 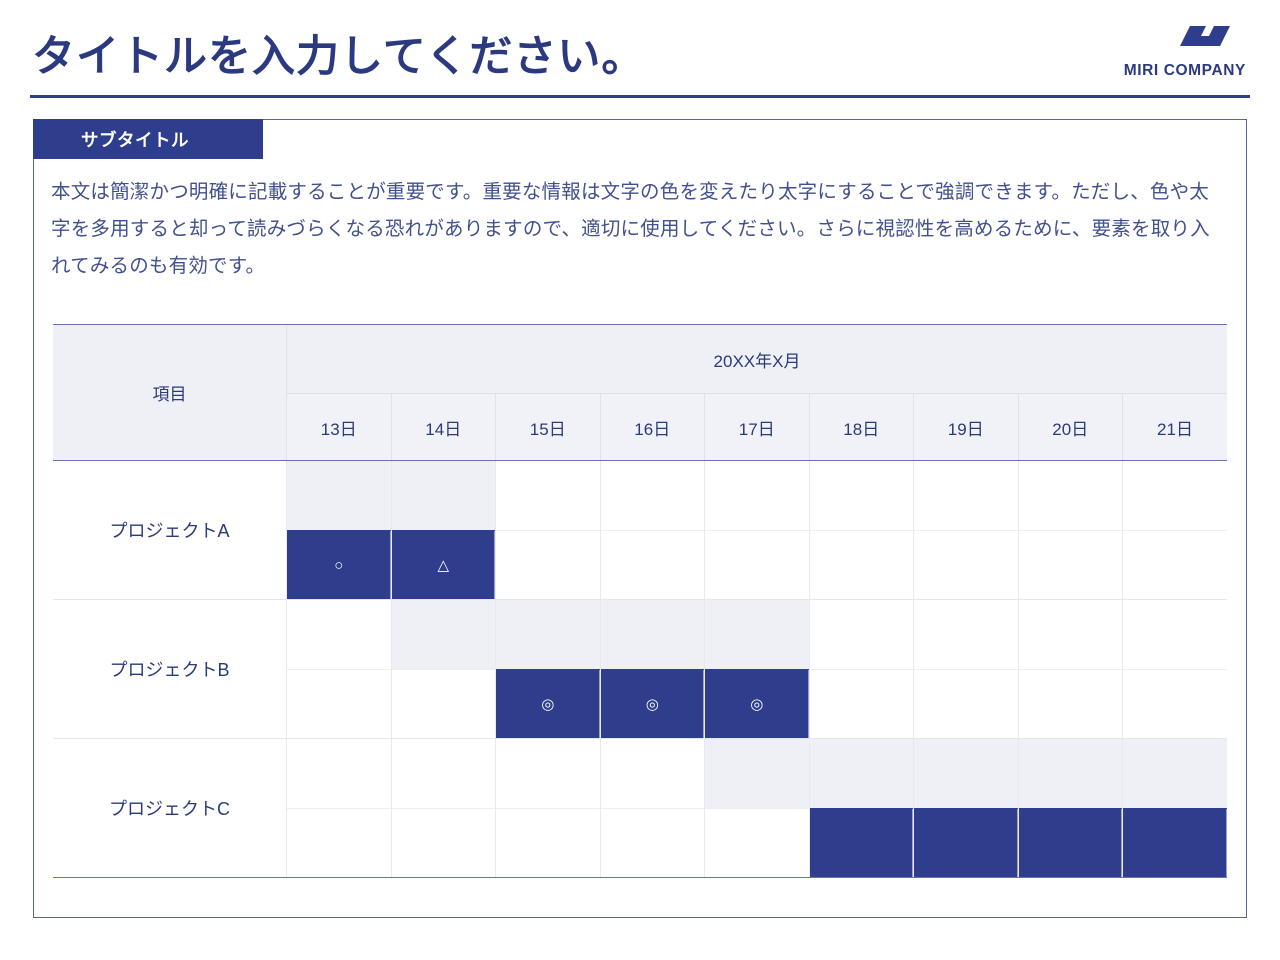 What do you see at coordinates (170, 392) in the screenshot?
I see `column-header-item: 項目` at bounding box center [170, 392].